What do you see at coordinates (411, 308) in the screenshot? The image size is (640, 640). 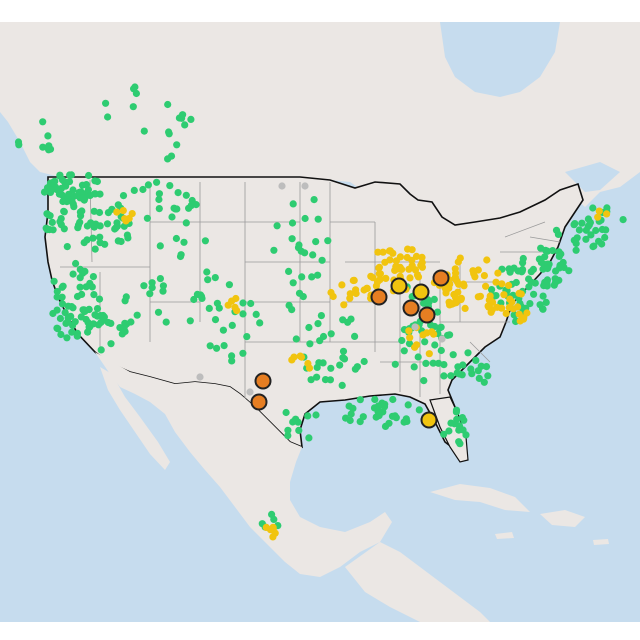 I see `usg-sensor-marker` at bounding box center [411, 308].